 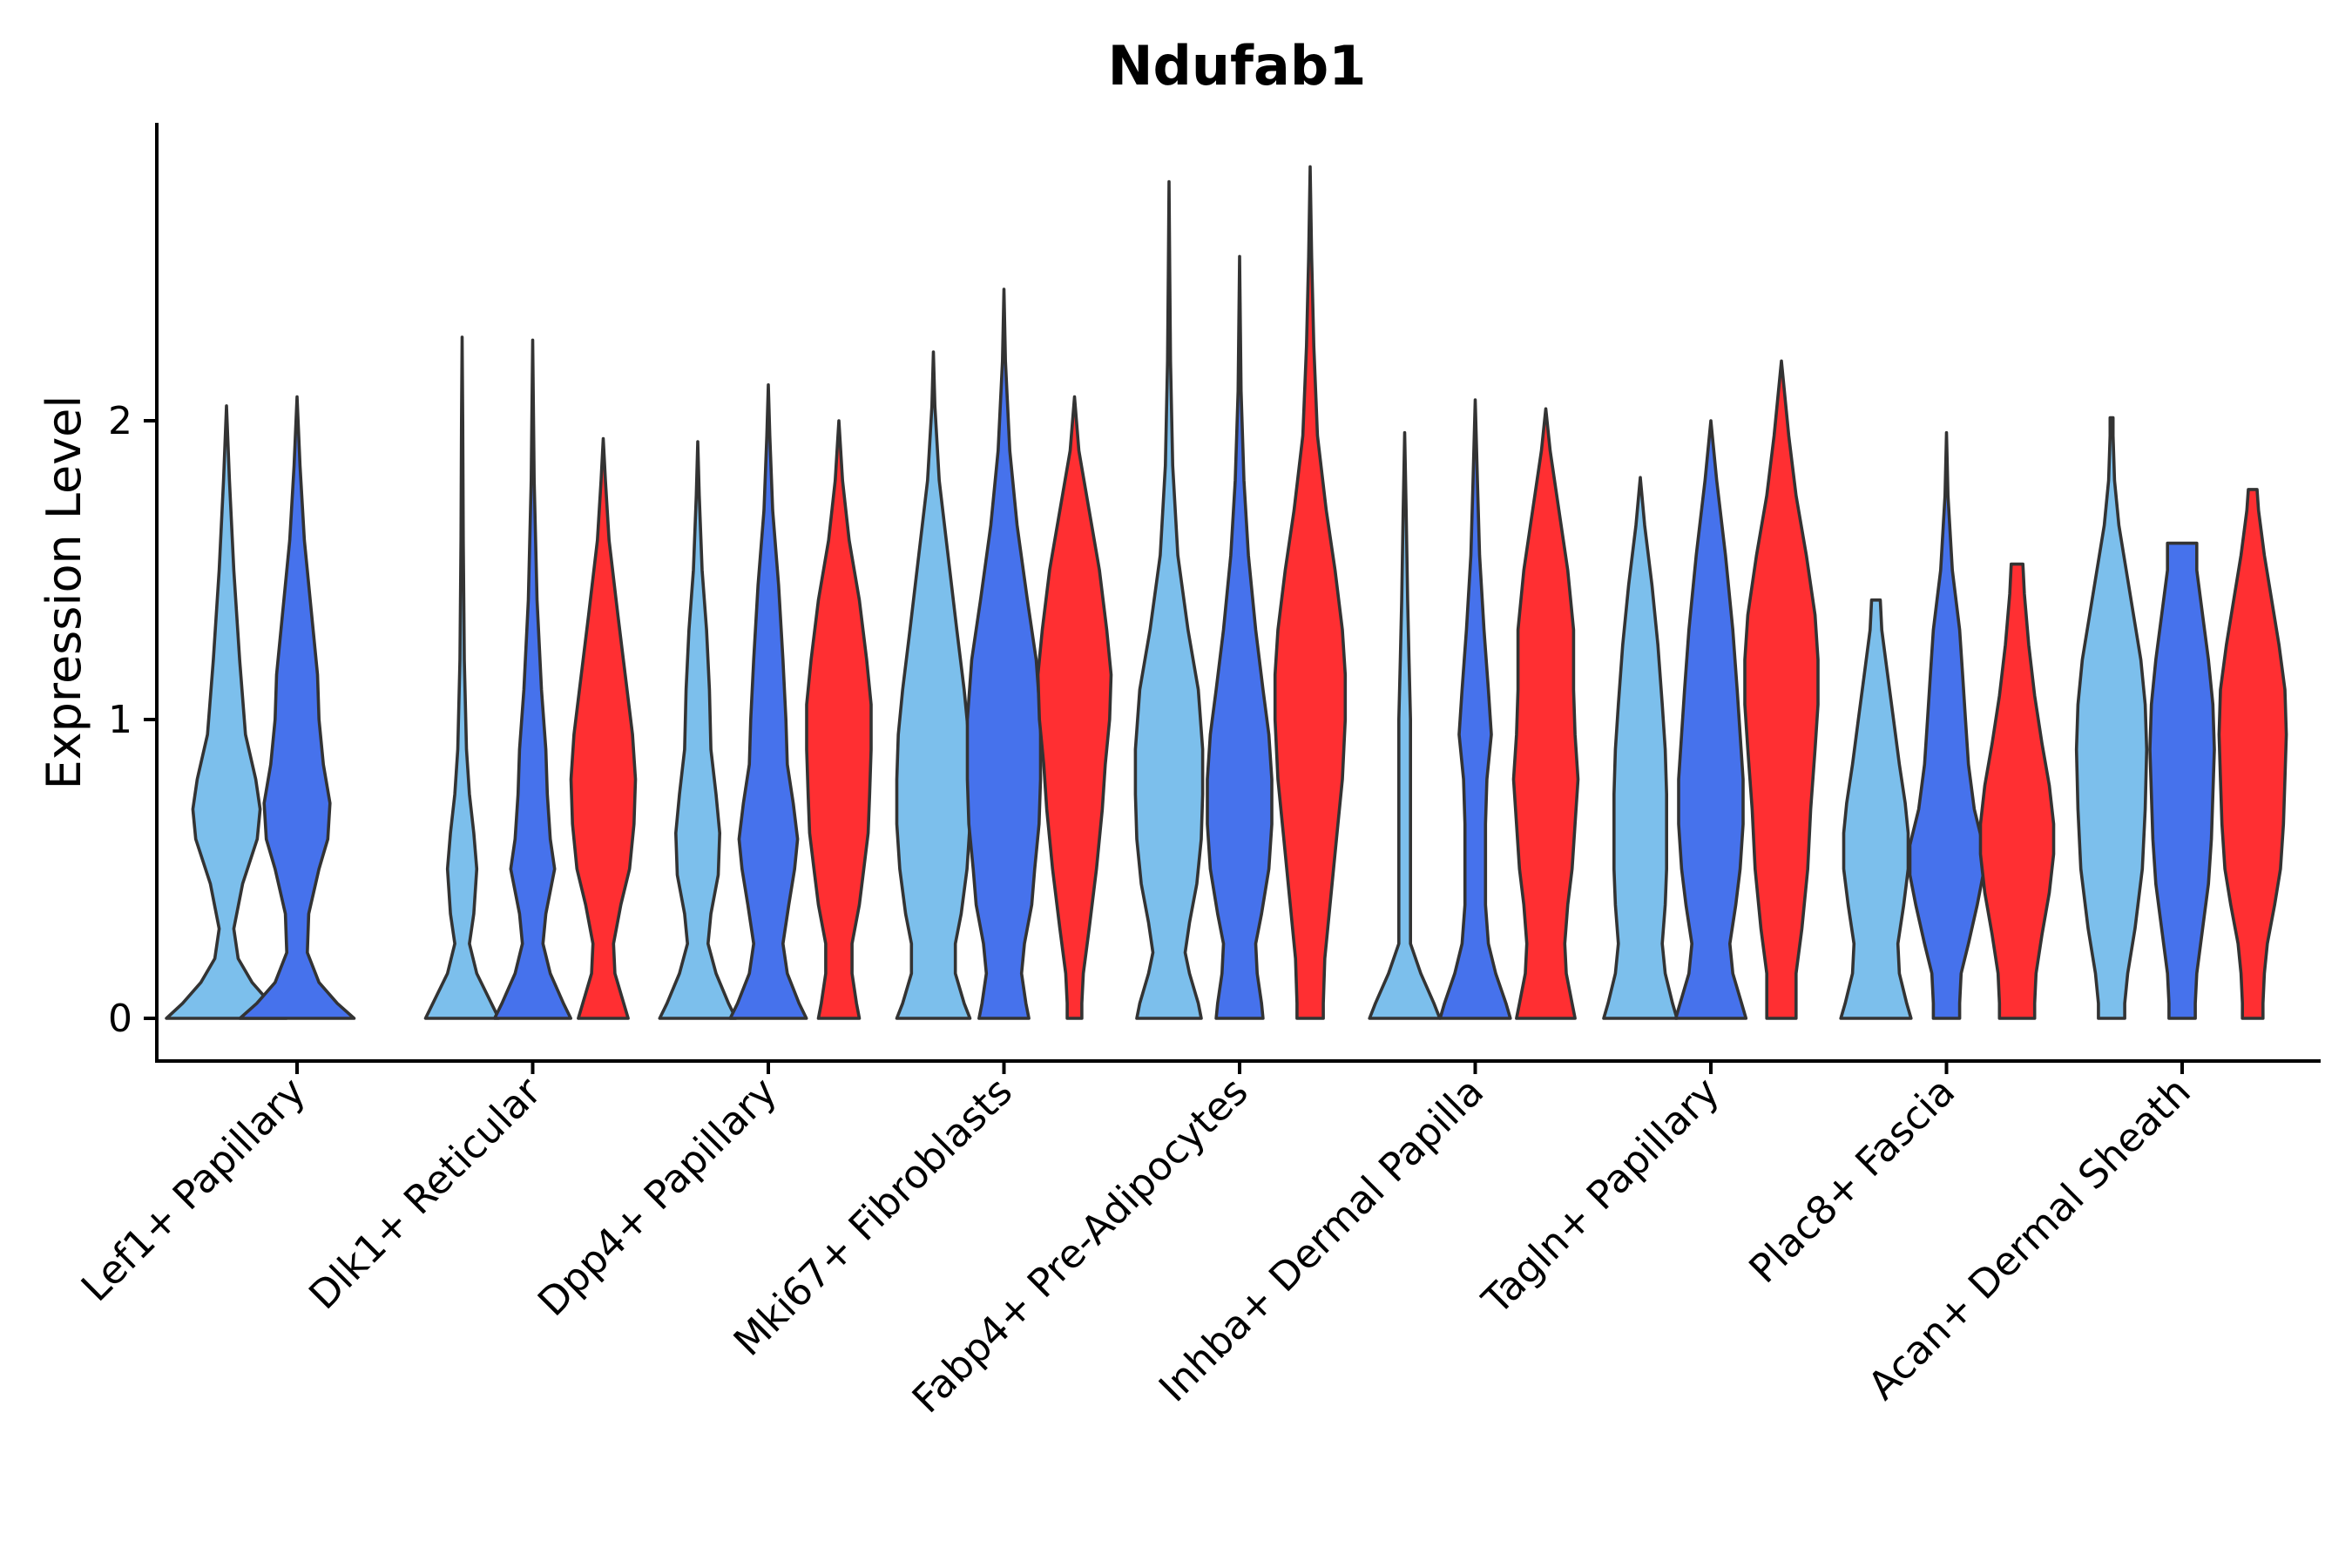 What do you see at coordinates (425, 1193) in the screenshot?
I see `x-category-label: Dlk1+ Reticular` at bounding box center [425, 1193].